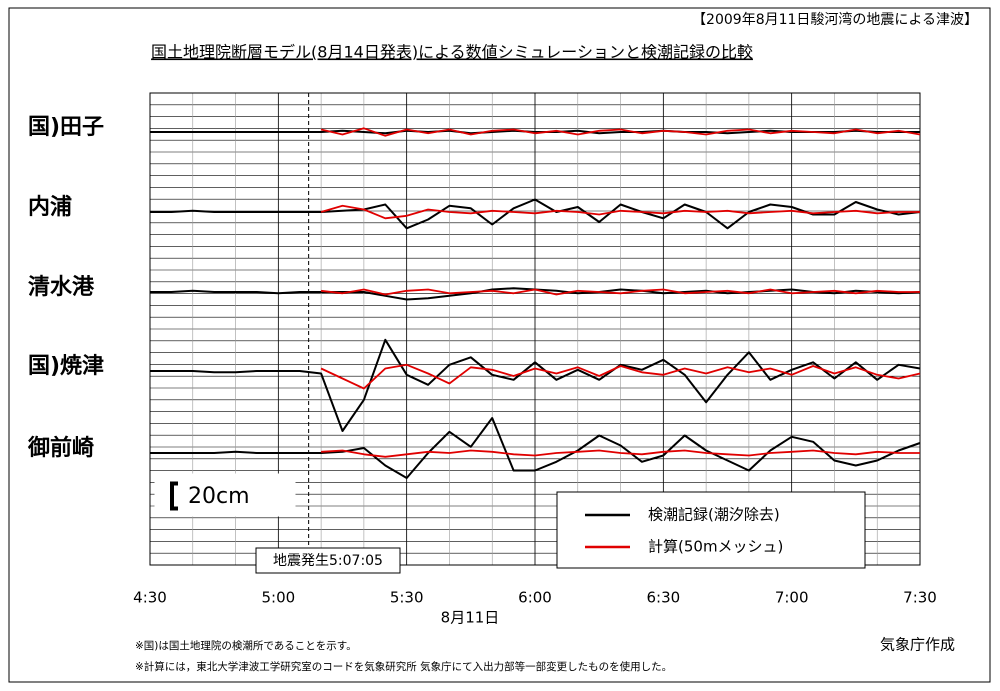 The height and width of the screenshot is (691, 1000). What do you see at coordinates (50, 207) in the screenshot?
I see `station-label: 内浦` at bounding box center [50, 207].